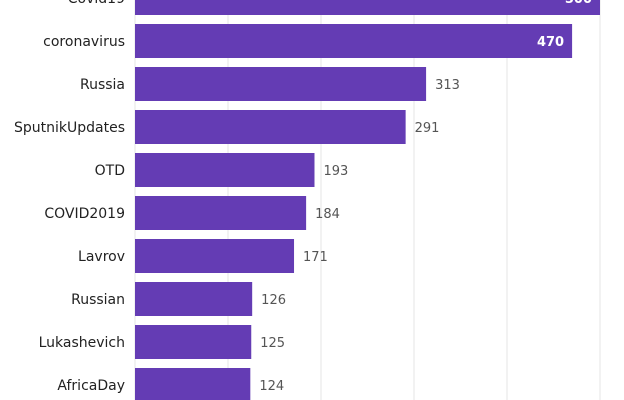  I want to click on category-label-6: Lavrov, so click(101, 257).